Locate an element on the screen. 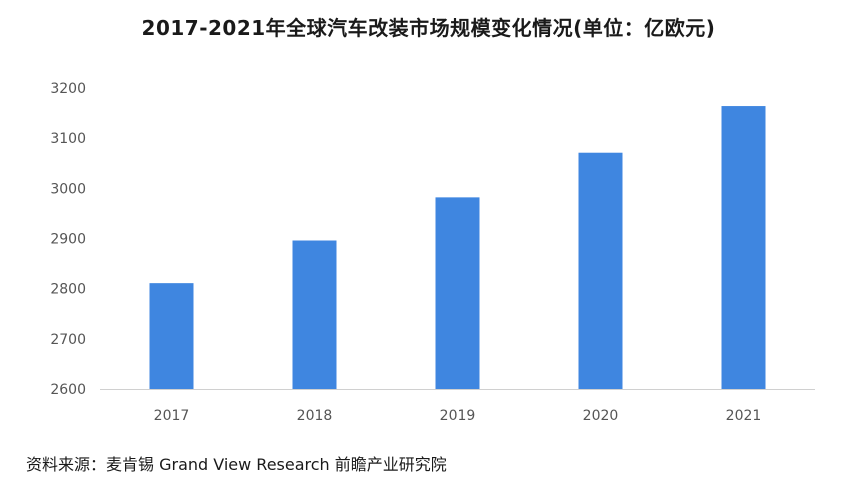 This screenshot has width=857, height=492. y-tick-label: 3100 is located at coordinates (68, 139).